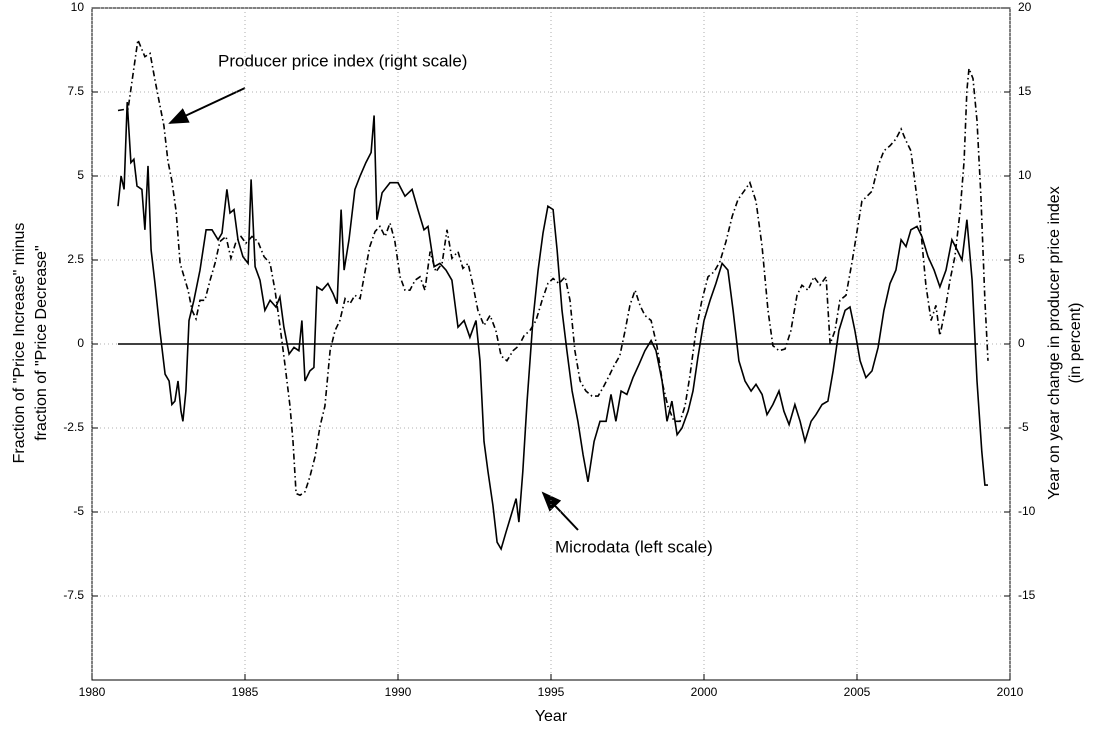 The width and height of the screenshot is (1094, 731). Describe the element at coordinates (245, 692) in the screenshot. I see `x-tick-label: 1985` at that location.